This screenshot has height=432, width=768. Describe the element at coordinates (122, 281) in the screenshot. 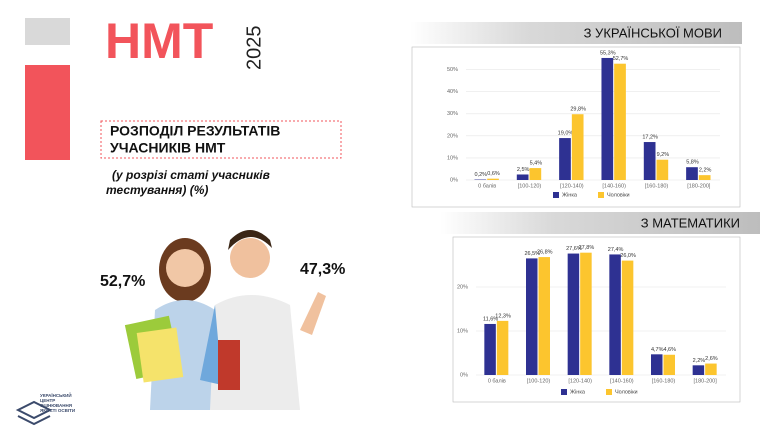

I see `female-share: 52,7%` at that location.